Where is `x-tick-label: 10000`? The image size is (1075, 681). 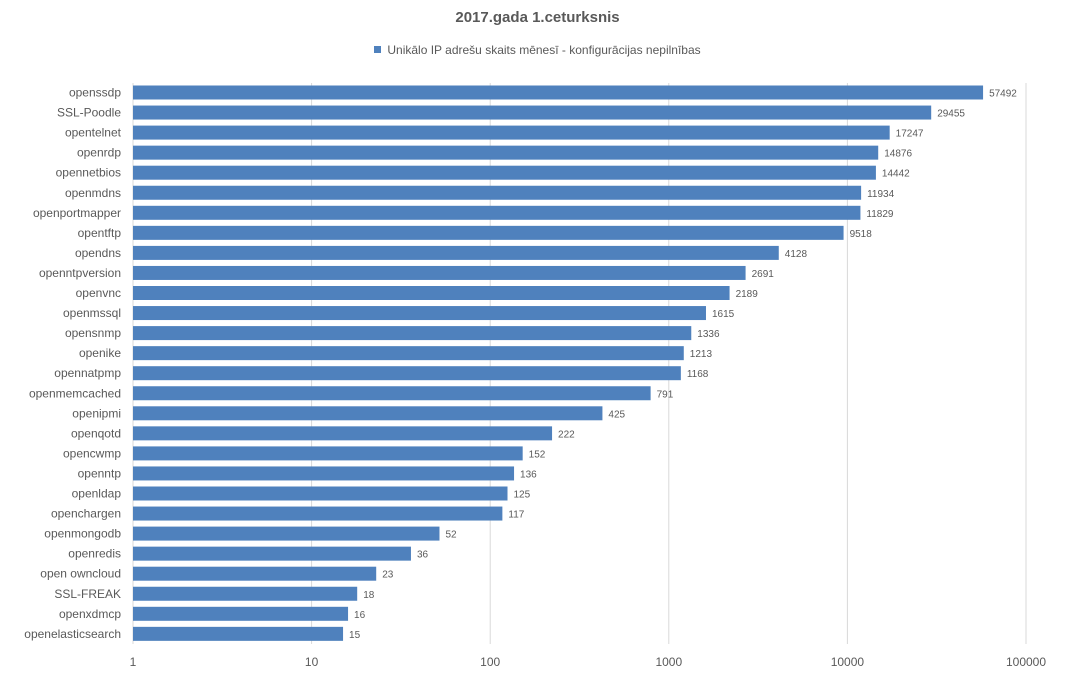
x-tick-label: 10000 is located at coordinates (848, 662).